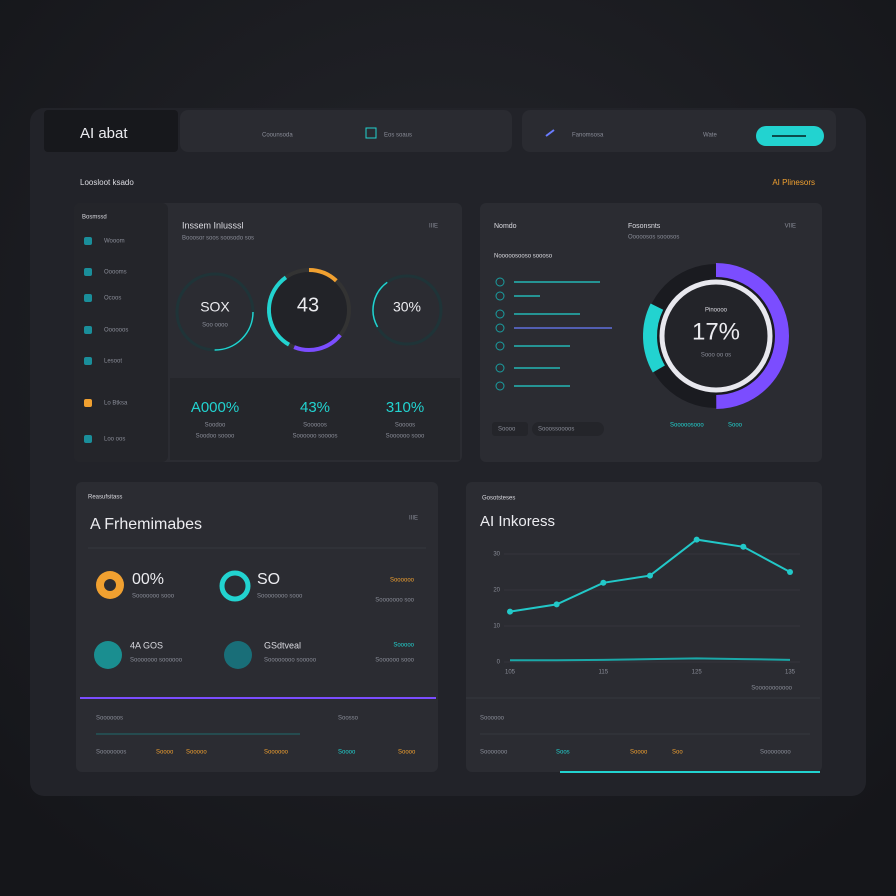 The height and width of the screenshot is (896, 896). Describe the element at coordinates (405, 437) in the screenshot. I see `stat-sub: Soooooo sooo` at that location.